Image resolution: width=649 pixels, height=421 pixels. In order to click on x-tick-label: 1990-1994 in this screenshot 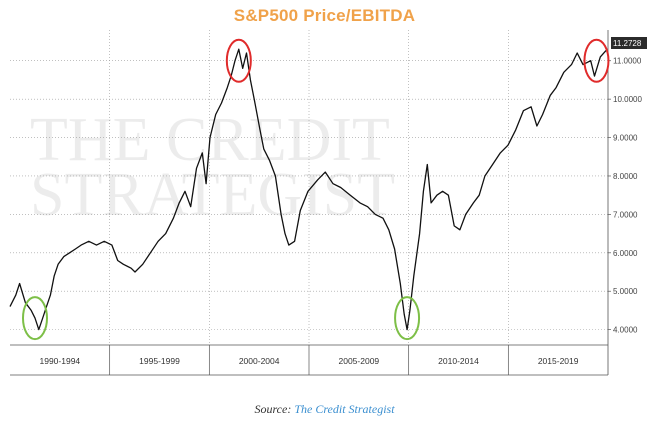, I will do `click(60, 361)`.